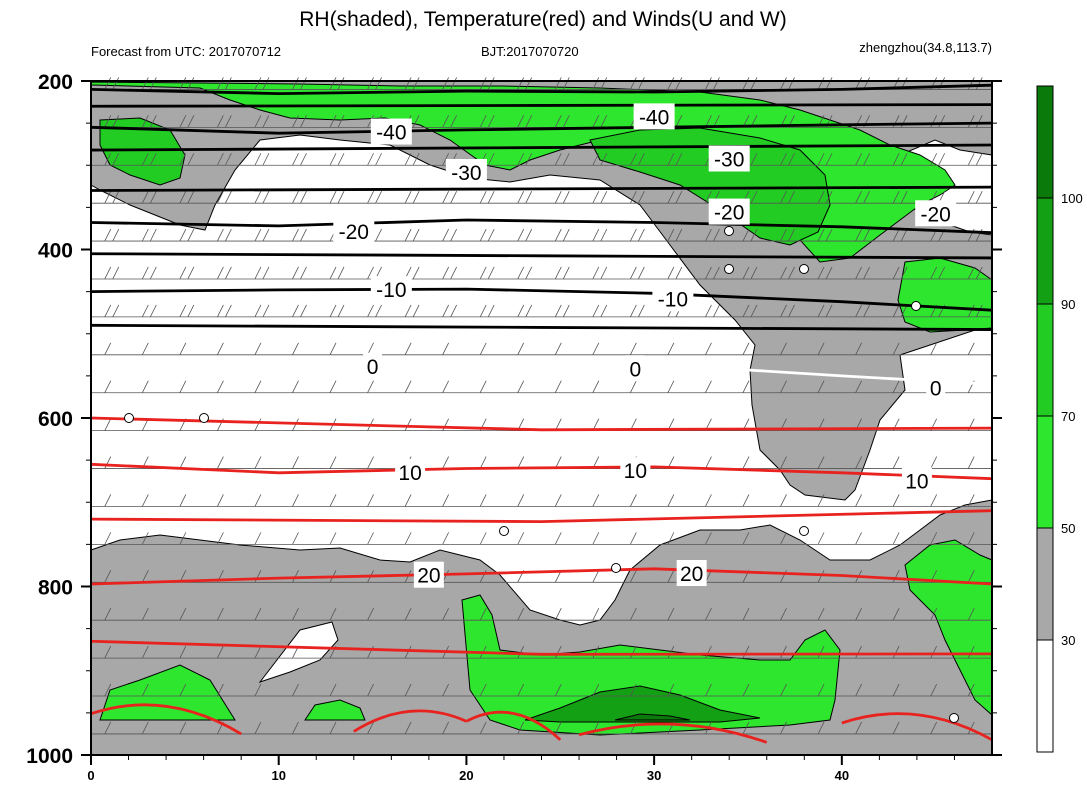 Image resolution: width=1087 pixels, height=806 pixels. I want to click on rh-white-pocket, so click(298, 652).